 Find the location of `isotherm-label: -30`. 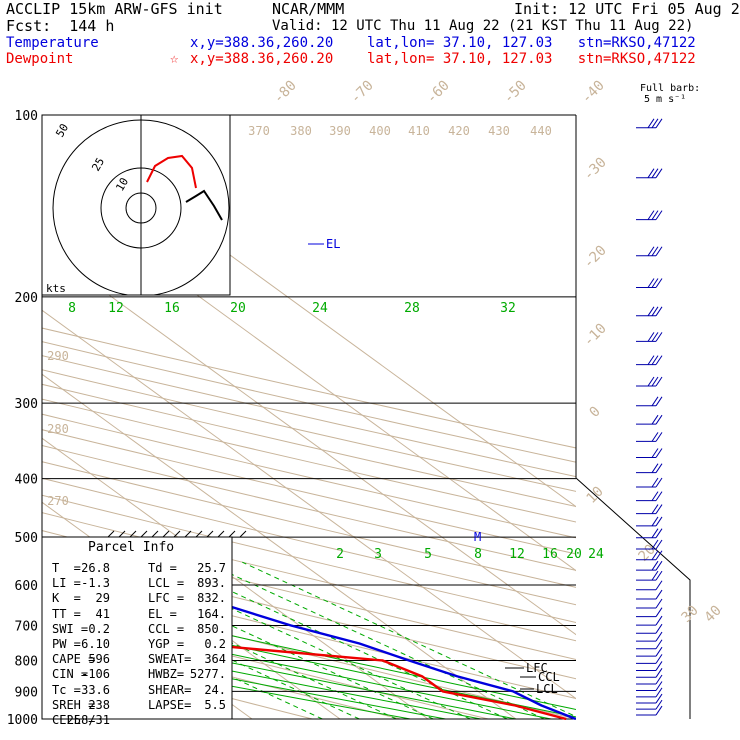

isotherm-label: -30 is located at coordinates (595, 169).